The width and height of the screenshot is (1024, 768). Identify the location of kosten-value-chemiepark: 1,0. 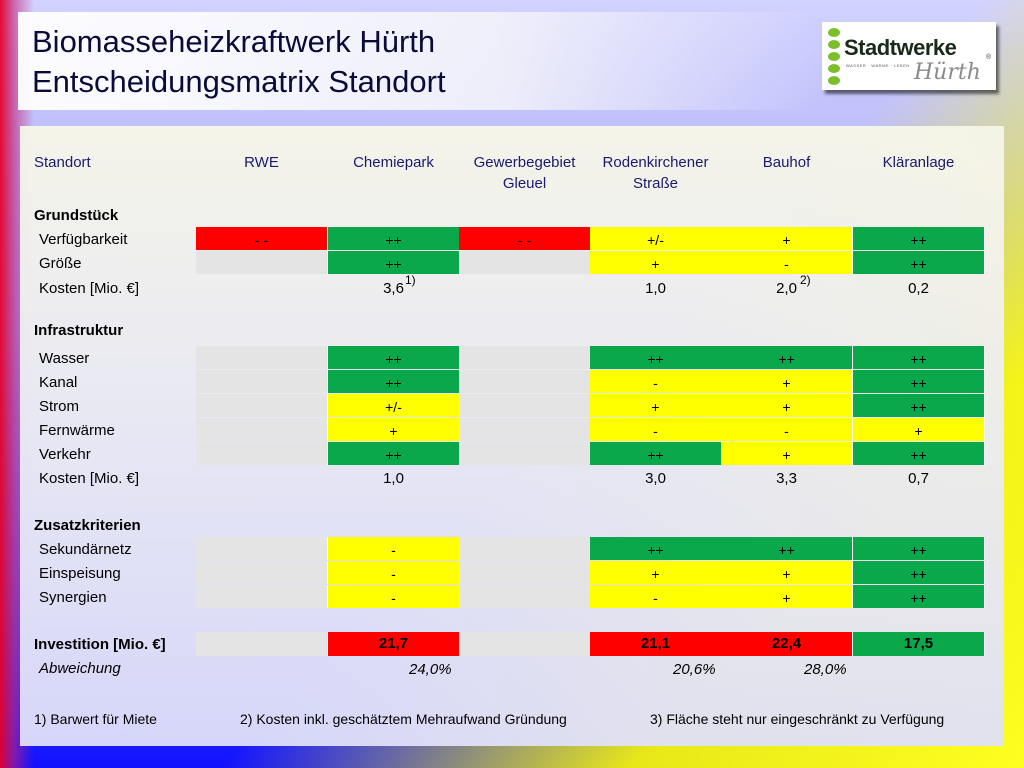
(393, 478).